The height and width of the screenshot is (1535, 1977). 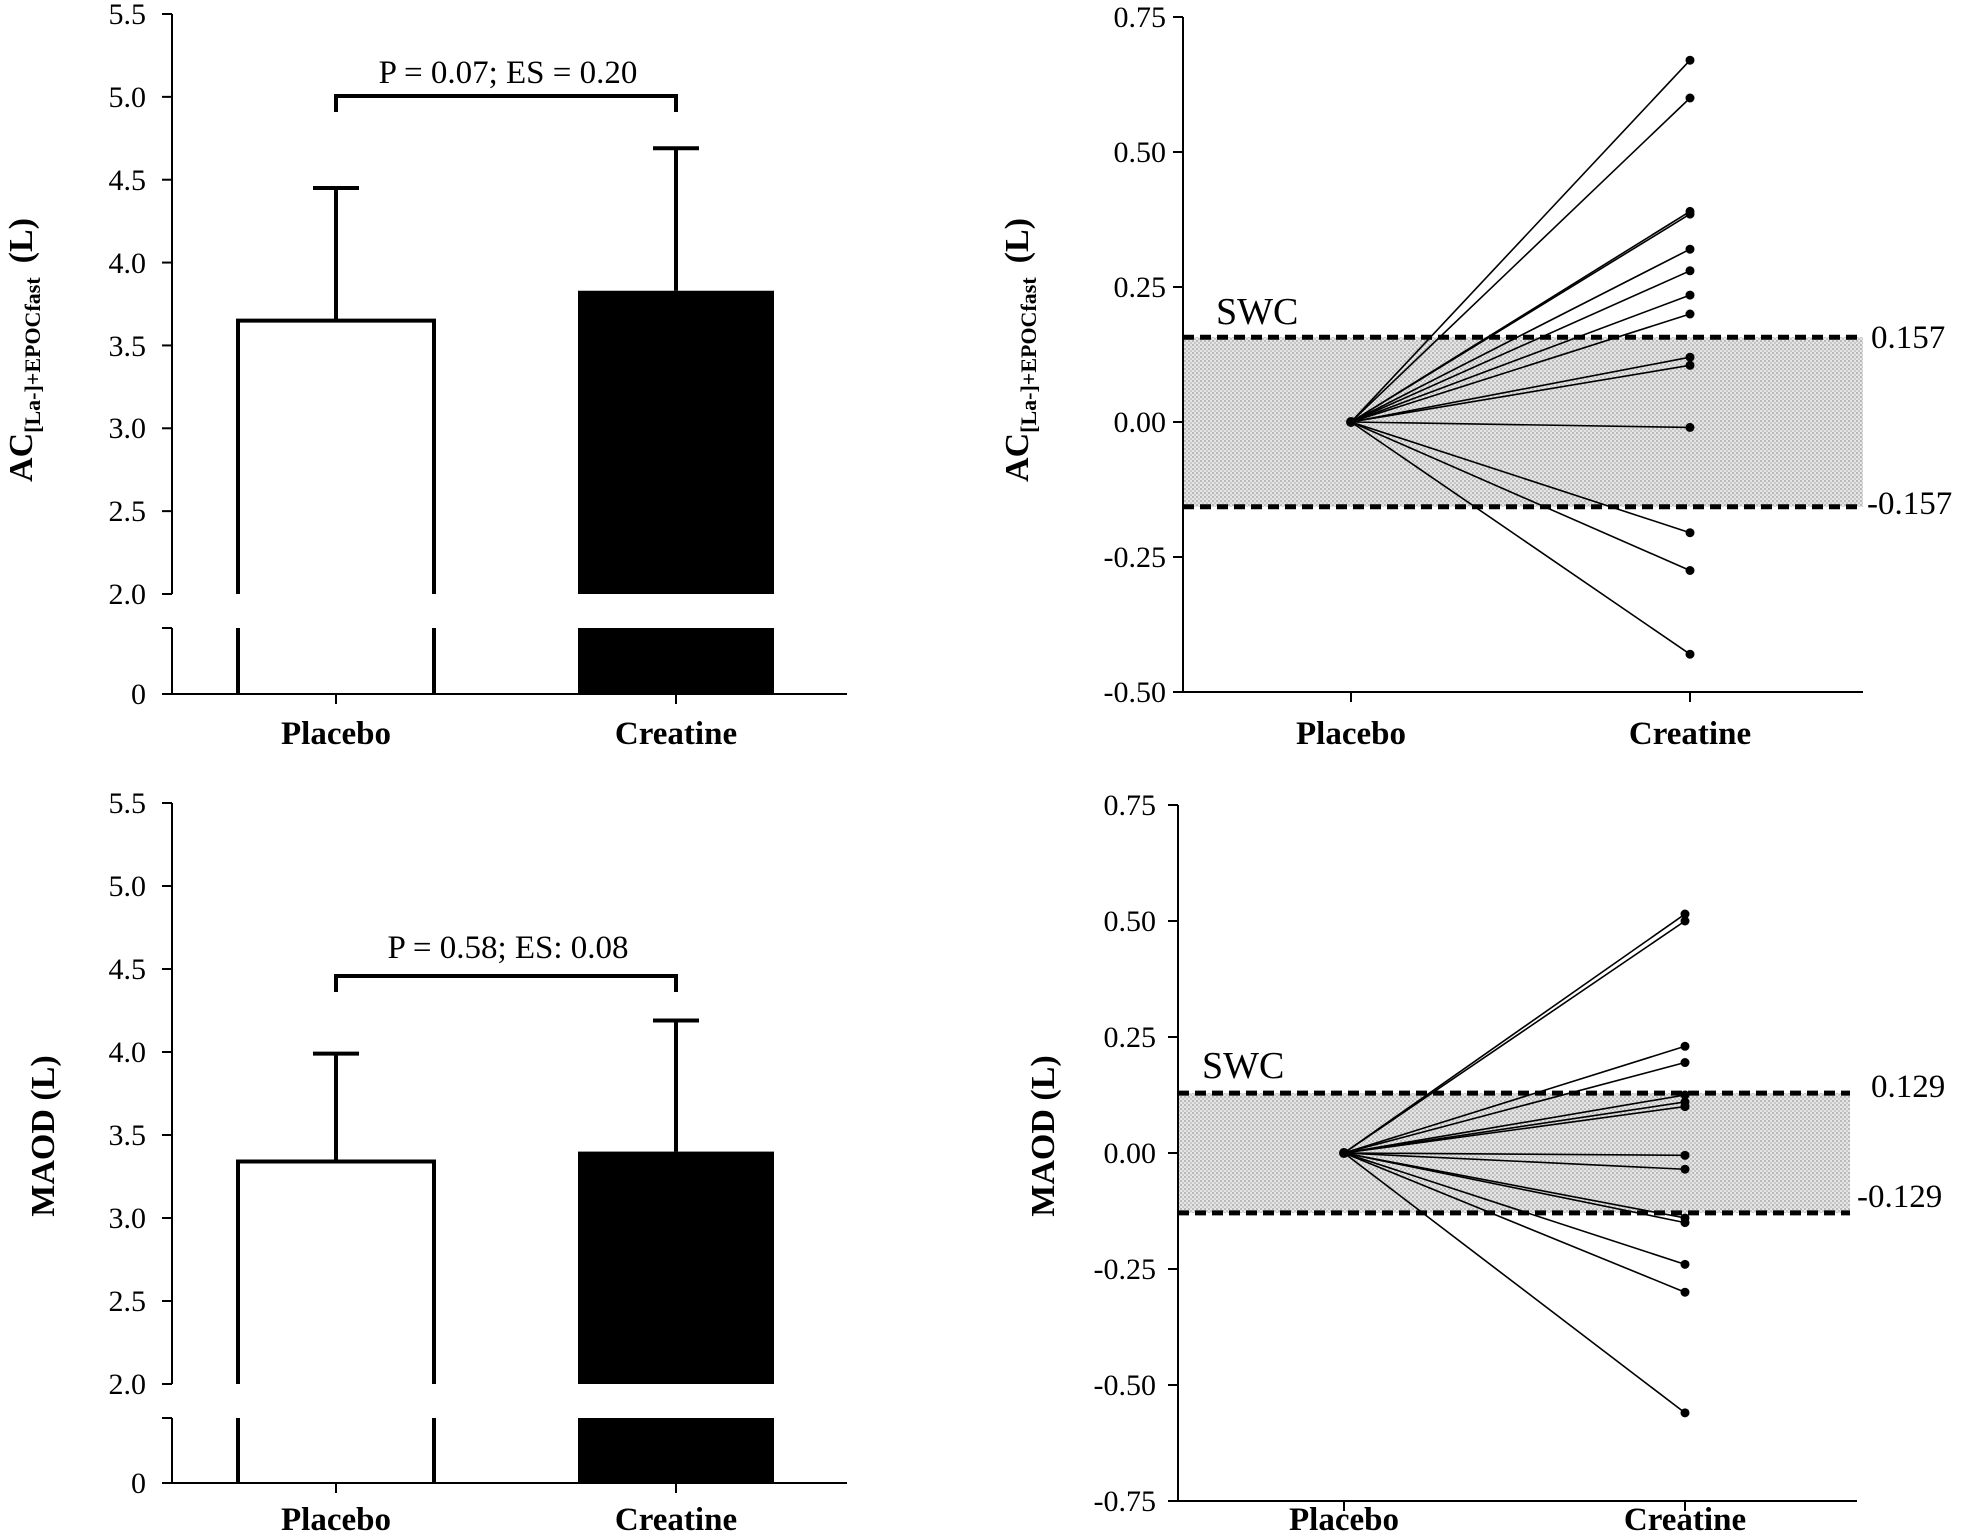 I want to click on swc-lower-label: -0.157, so click(x=1909, y=504).